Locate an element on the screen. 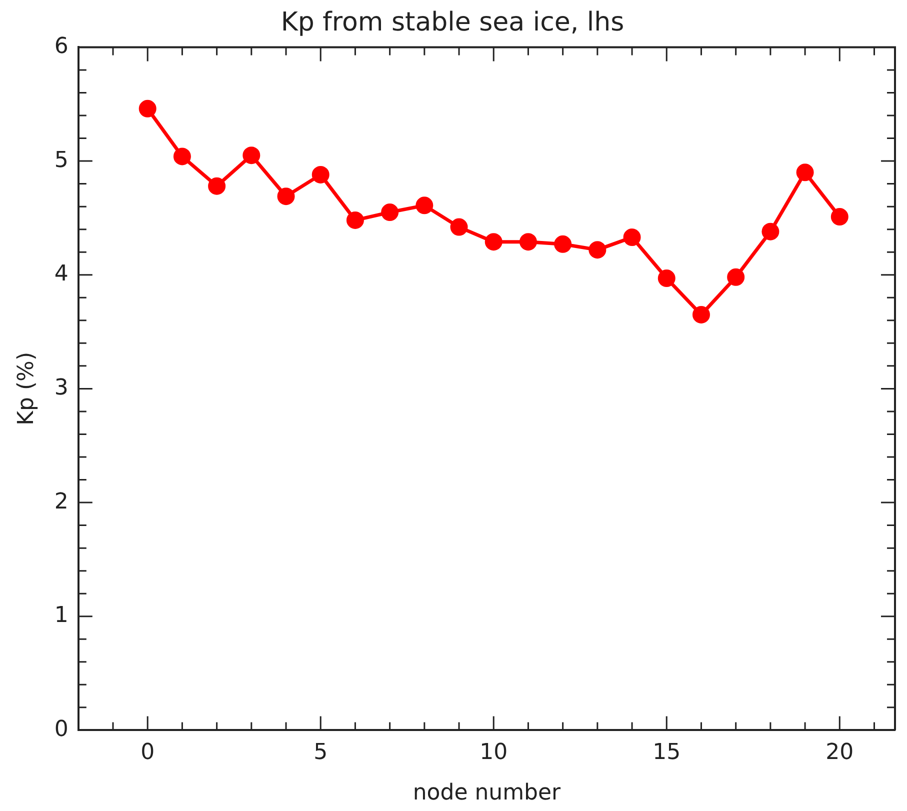 The image size is (907, 811). y-tick-label: 4 is located at coordinates (61, 274).